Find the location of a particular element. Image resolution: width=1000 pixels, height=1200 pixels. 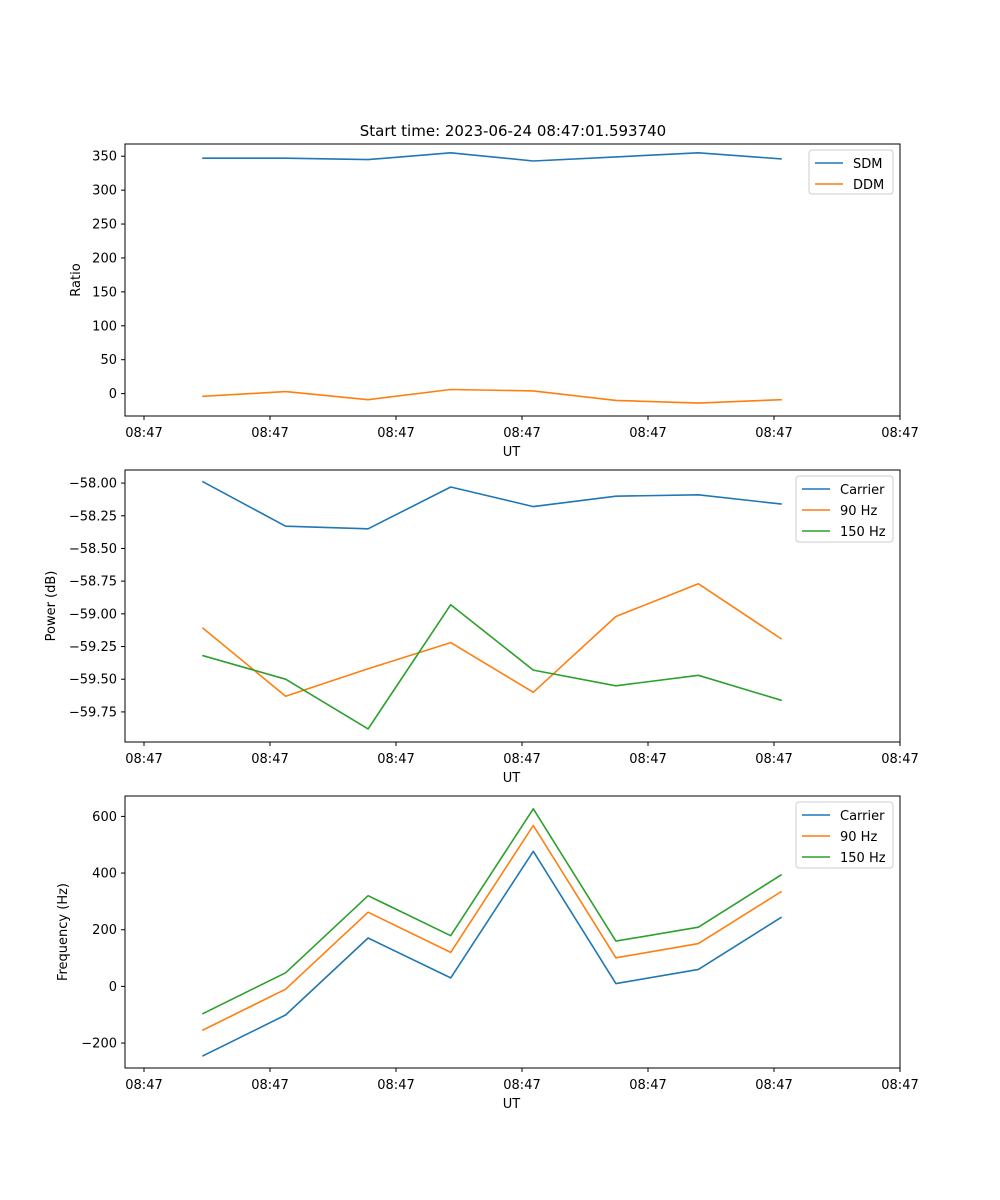

y-tick-label: −59.50 is located at coordinates (93, 680).